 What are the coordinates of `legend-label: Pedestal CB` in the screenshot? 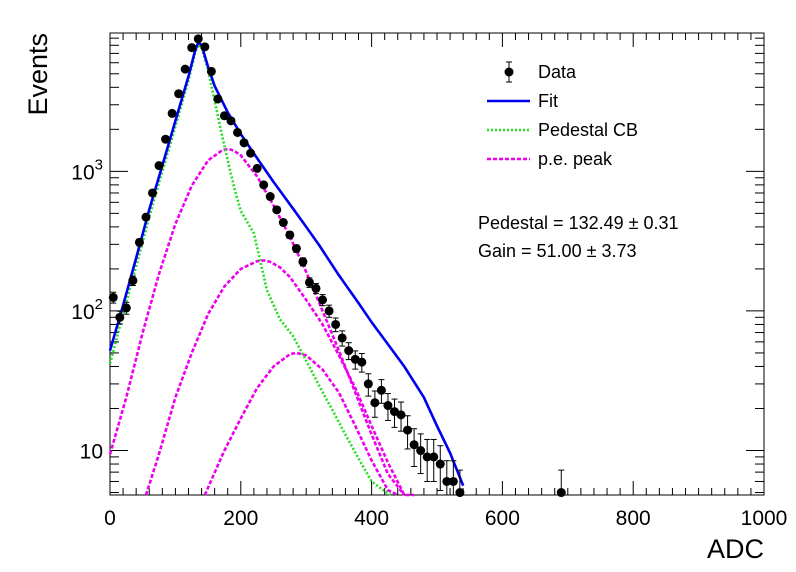 It's located at (588, 130).